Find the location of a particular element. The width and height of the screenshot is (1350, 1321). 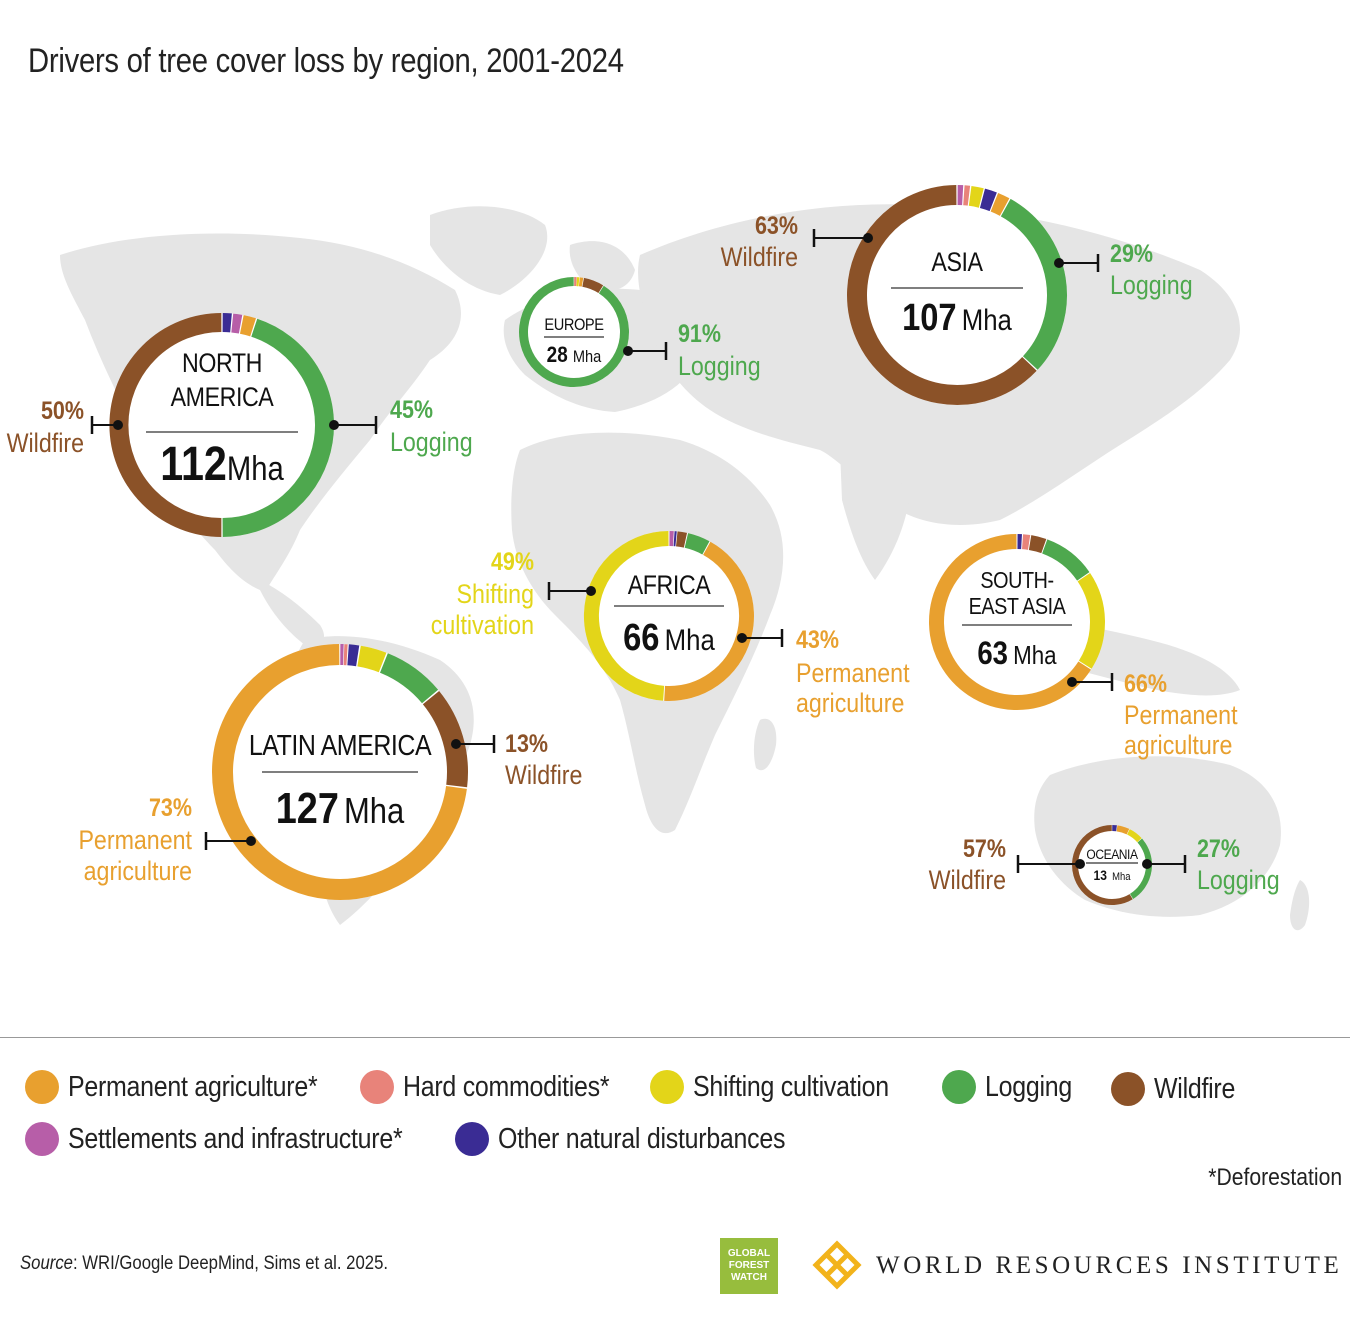

central-america-land is located at coordinates (292, 613).